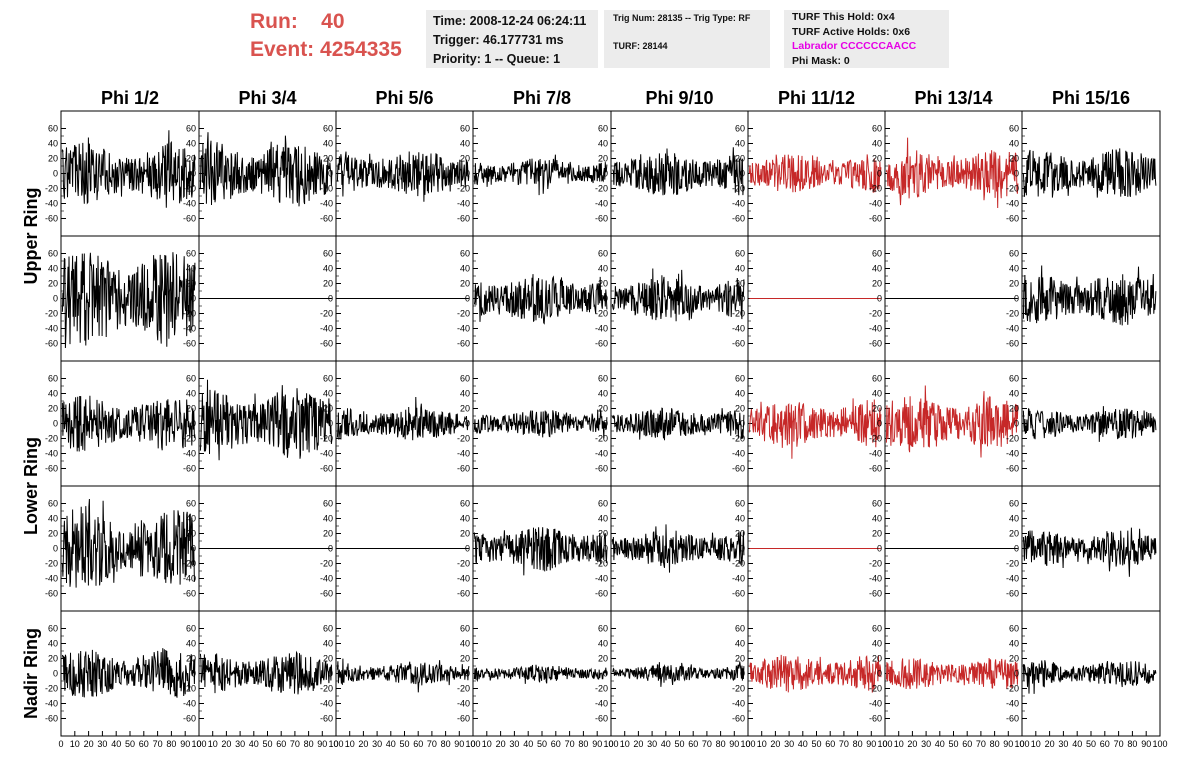 This screenshot has width=1196, height=772. I want to click on panel-frame, so click(130, 423).